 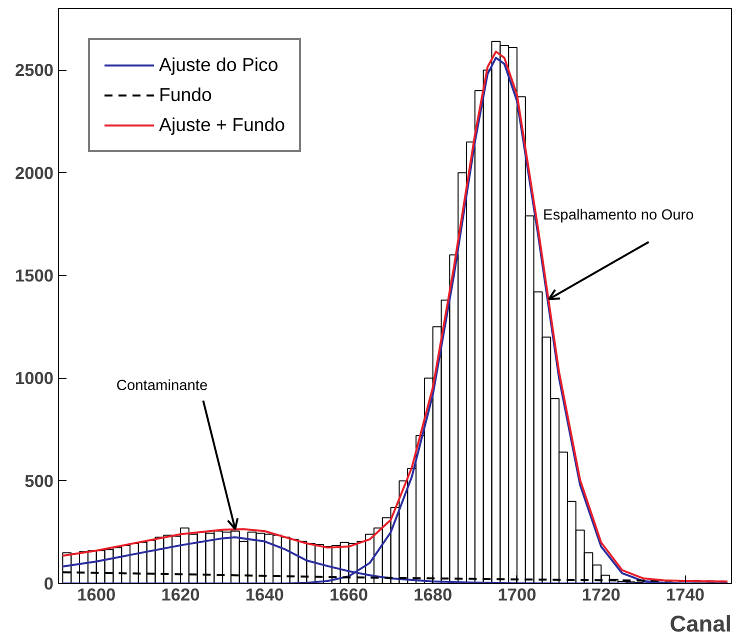 I want to click on x-tick-label: 1680, so click(x=433, y=594).